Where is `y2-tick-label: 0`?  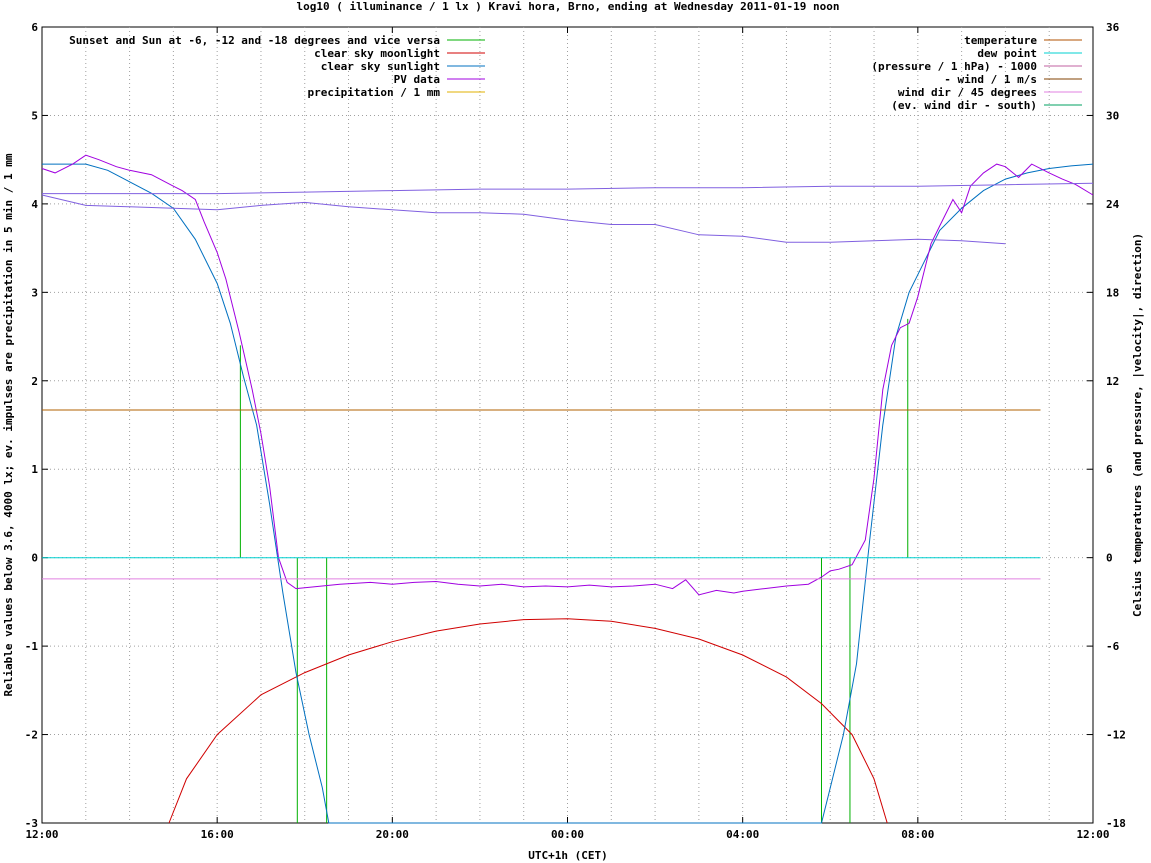 y2-tick-label: 0 is located at coordinates (1109, 558).